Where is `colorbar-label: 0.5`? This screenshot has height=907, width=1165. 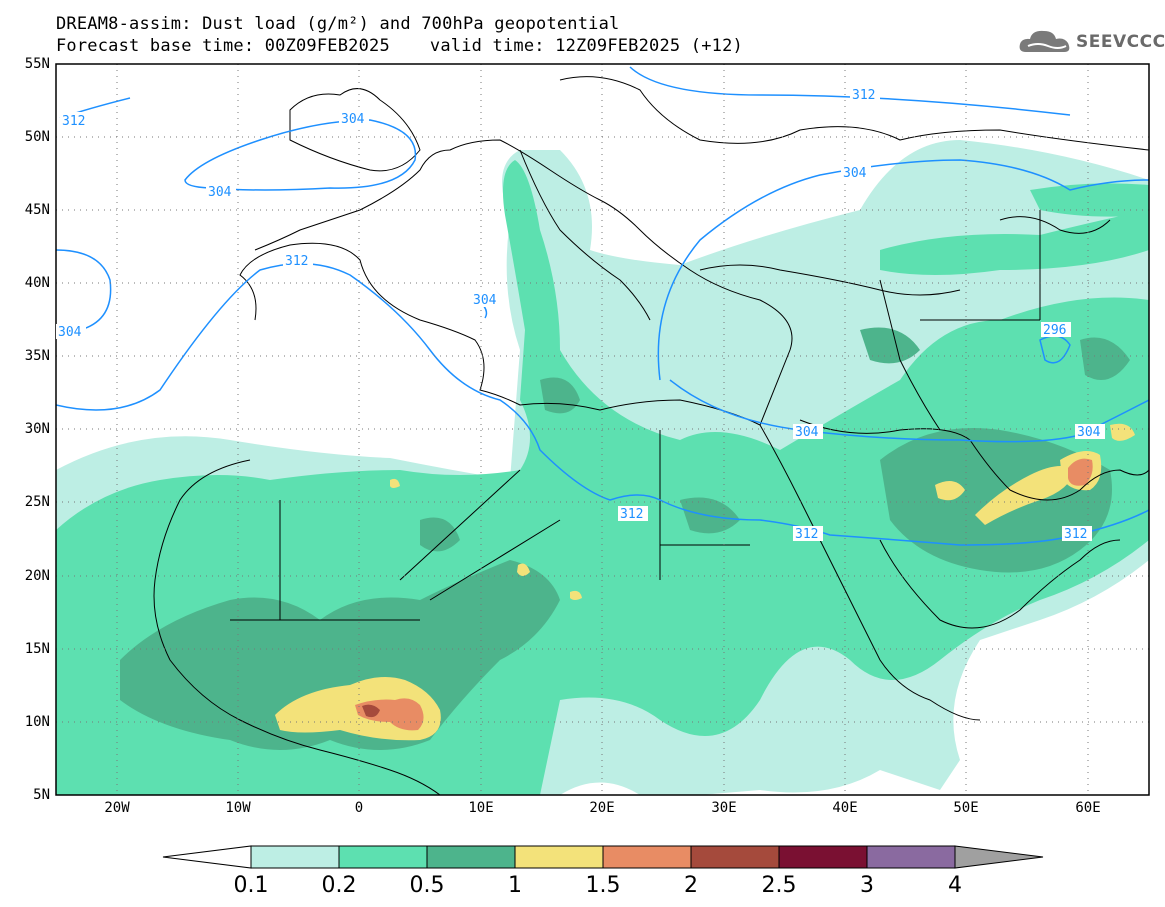
colorbar-label: 0.5 is located at coordinates (427, 885).